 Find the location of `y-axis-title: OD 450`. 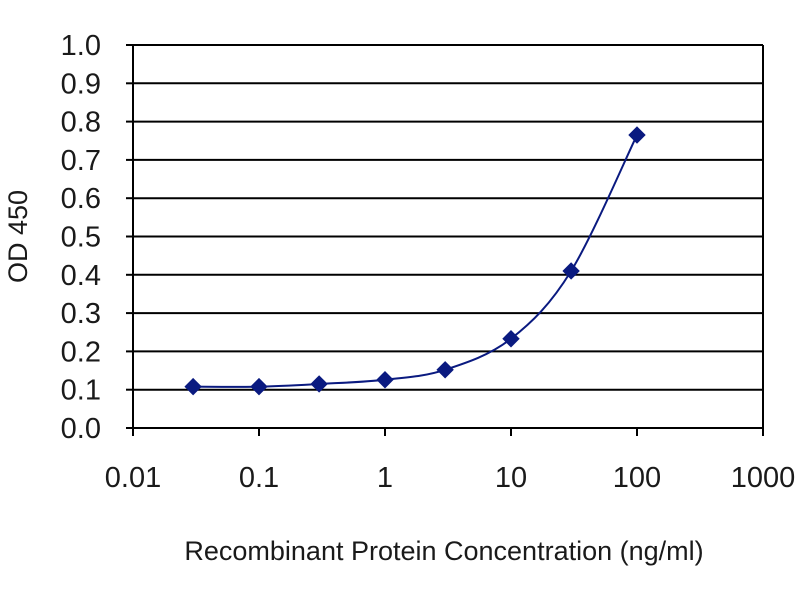

y-axis-title: OD 450 is located at coordinates (18, 236).